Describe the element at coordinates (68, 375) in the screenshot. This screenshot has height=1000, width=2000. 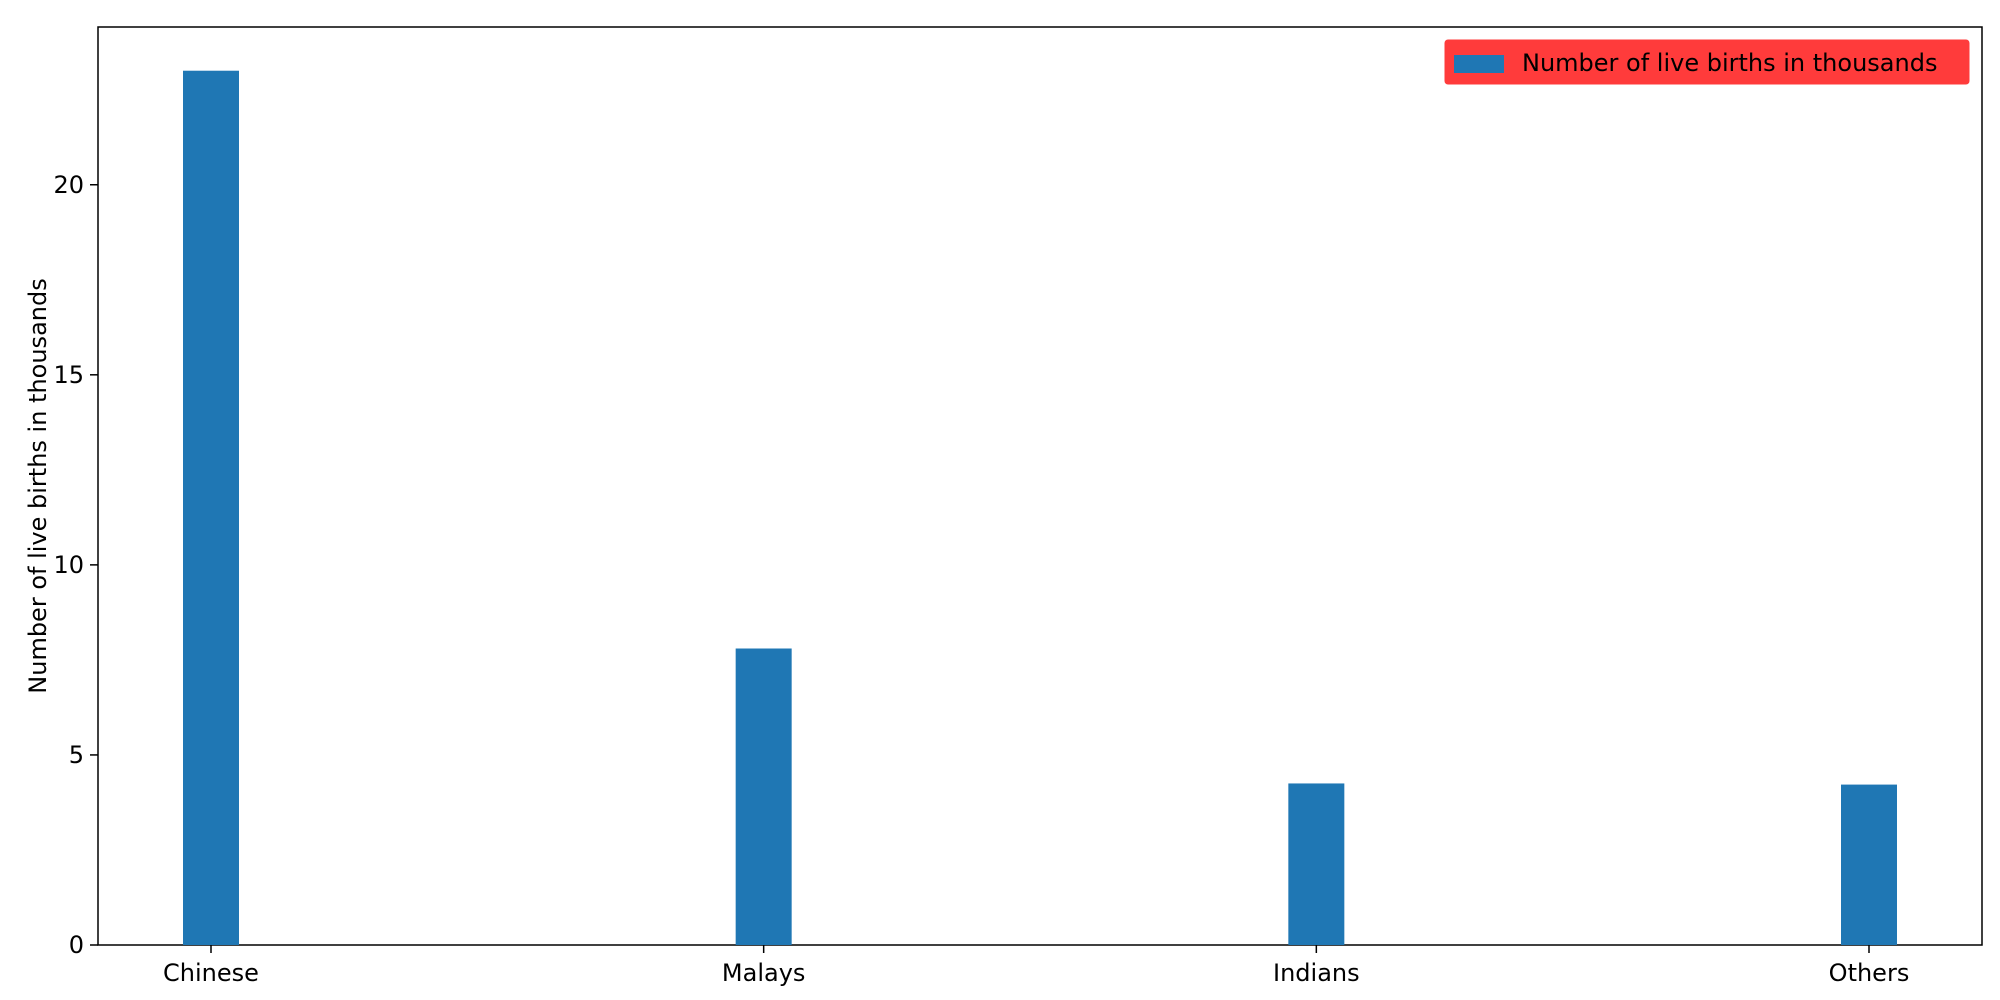
I see `y-tick-label: 15` at that location.